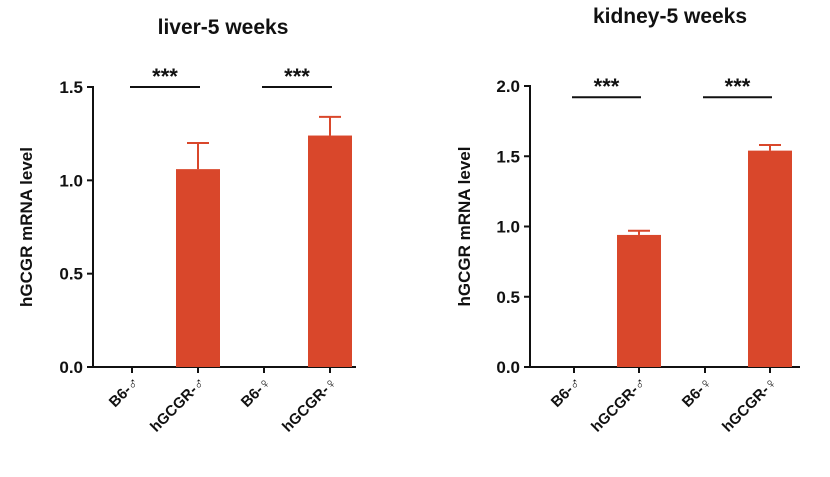 This screenshot has height=477, width=830. What do you see at coordinates (508, 367) in the screenshot?
I see `kidney-y-tick-label: 0.0` at bounding box center [508, 367].